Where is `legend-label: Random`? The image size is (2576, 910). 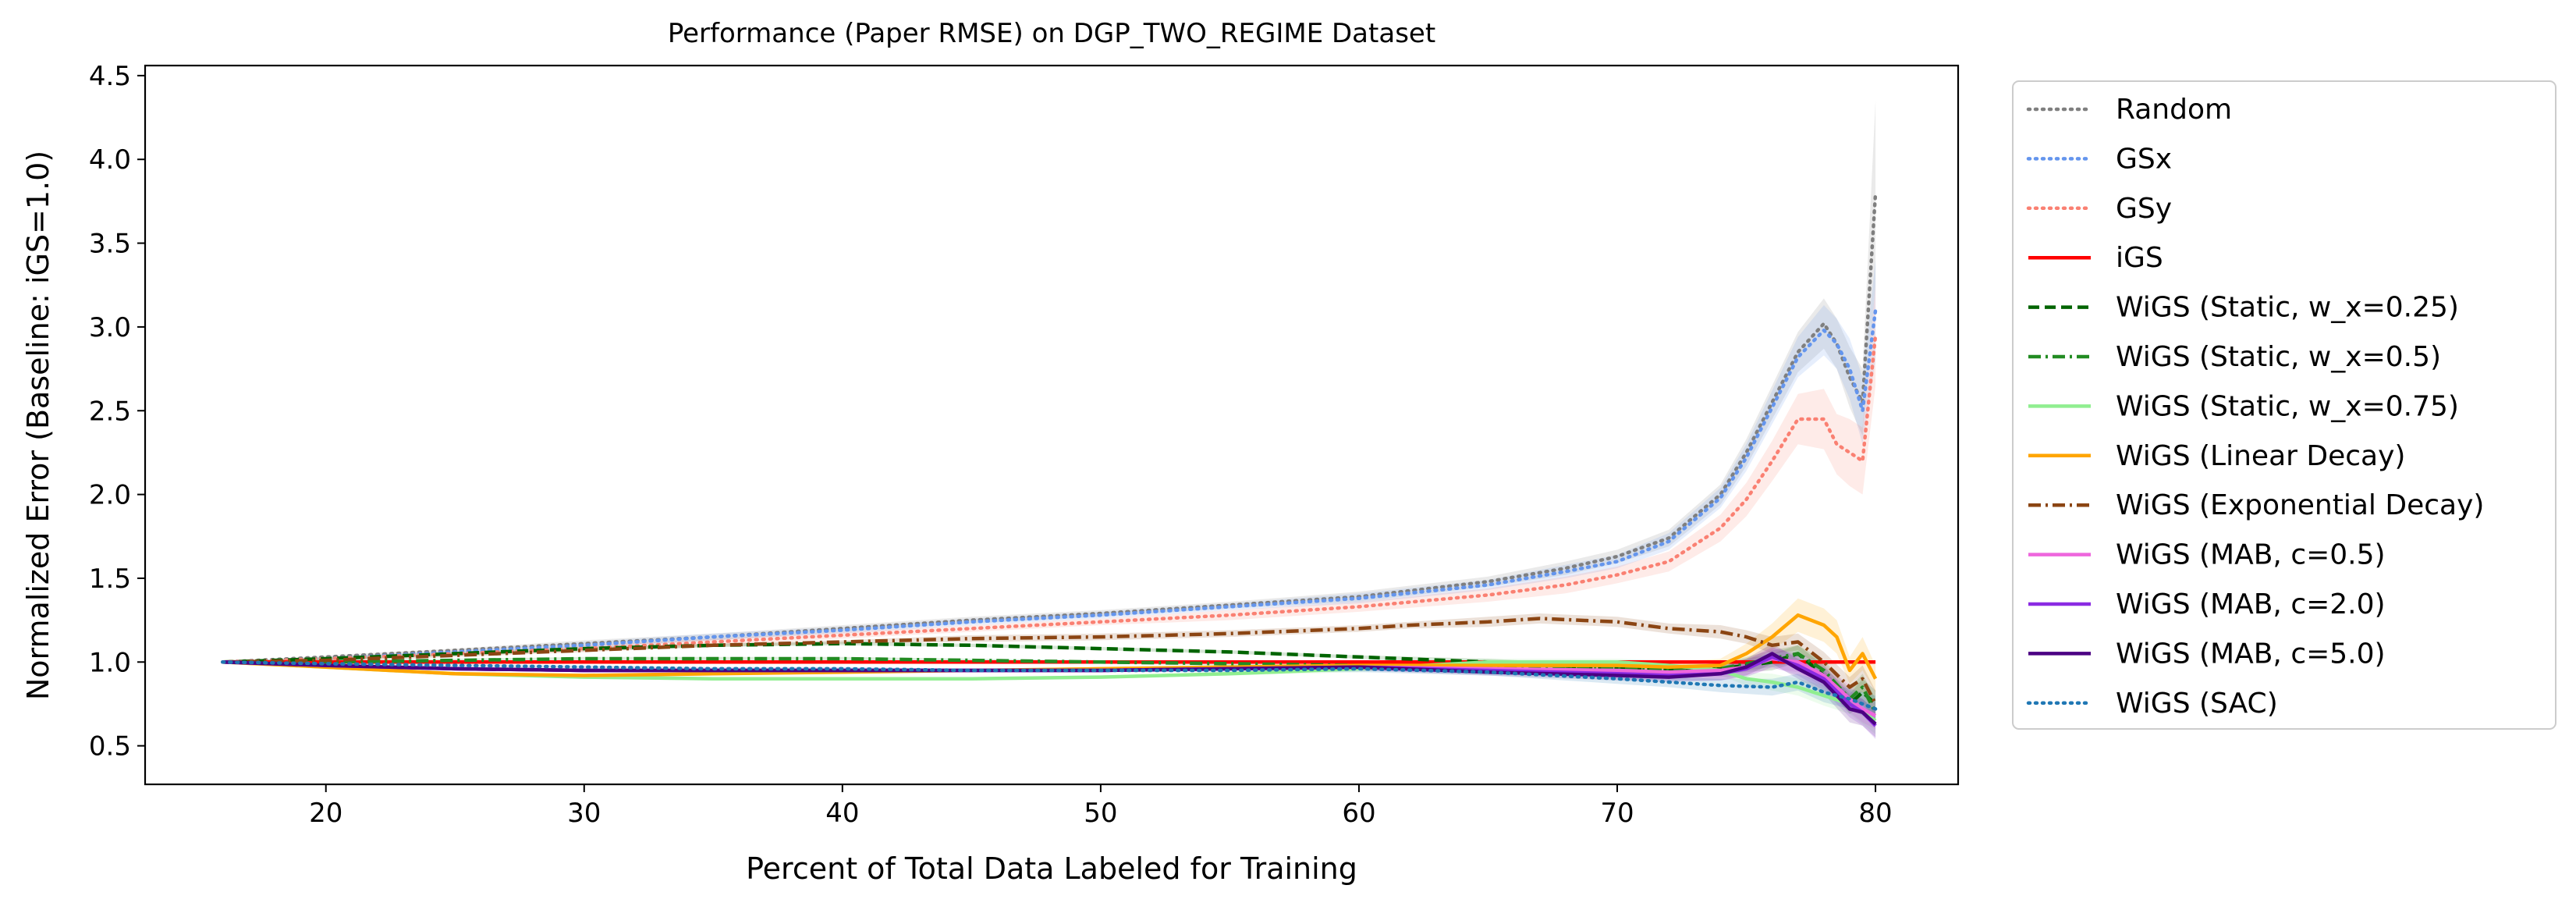 legend-label: Random is located at coordinates (2174, 110).